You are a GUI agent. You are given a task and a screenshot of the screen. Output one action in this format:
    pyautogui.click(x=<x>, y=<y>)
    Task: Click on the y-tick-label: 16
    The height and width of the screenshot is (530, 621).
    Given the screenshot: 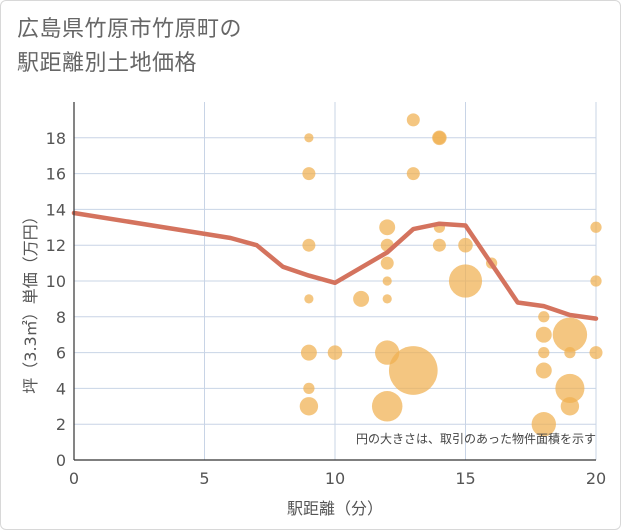 What is the action you would take?
    pyautogui.click(x=56, y=174)
    